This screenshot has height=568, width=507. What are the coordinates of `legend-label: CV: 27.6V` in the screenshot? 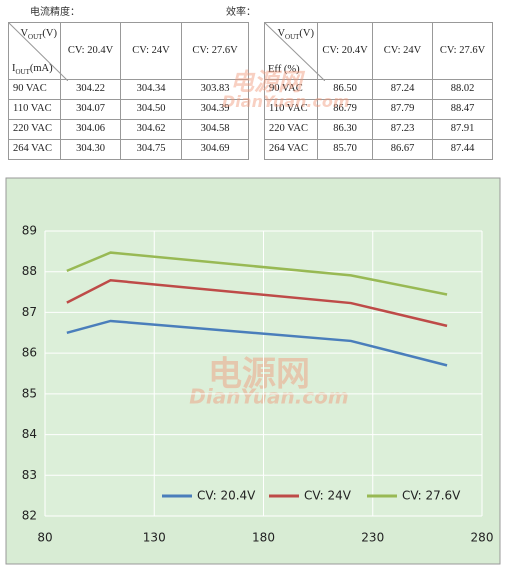 It's located at (431, 496).